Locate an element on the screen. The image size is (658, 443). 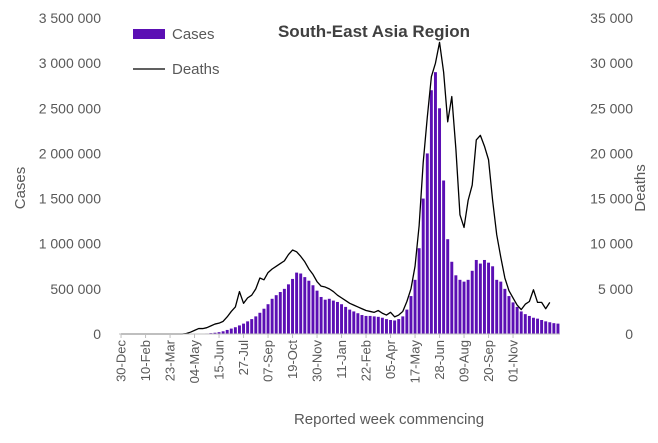
right-y-tick-label: 15 000 is located at coordinates (611, 199).